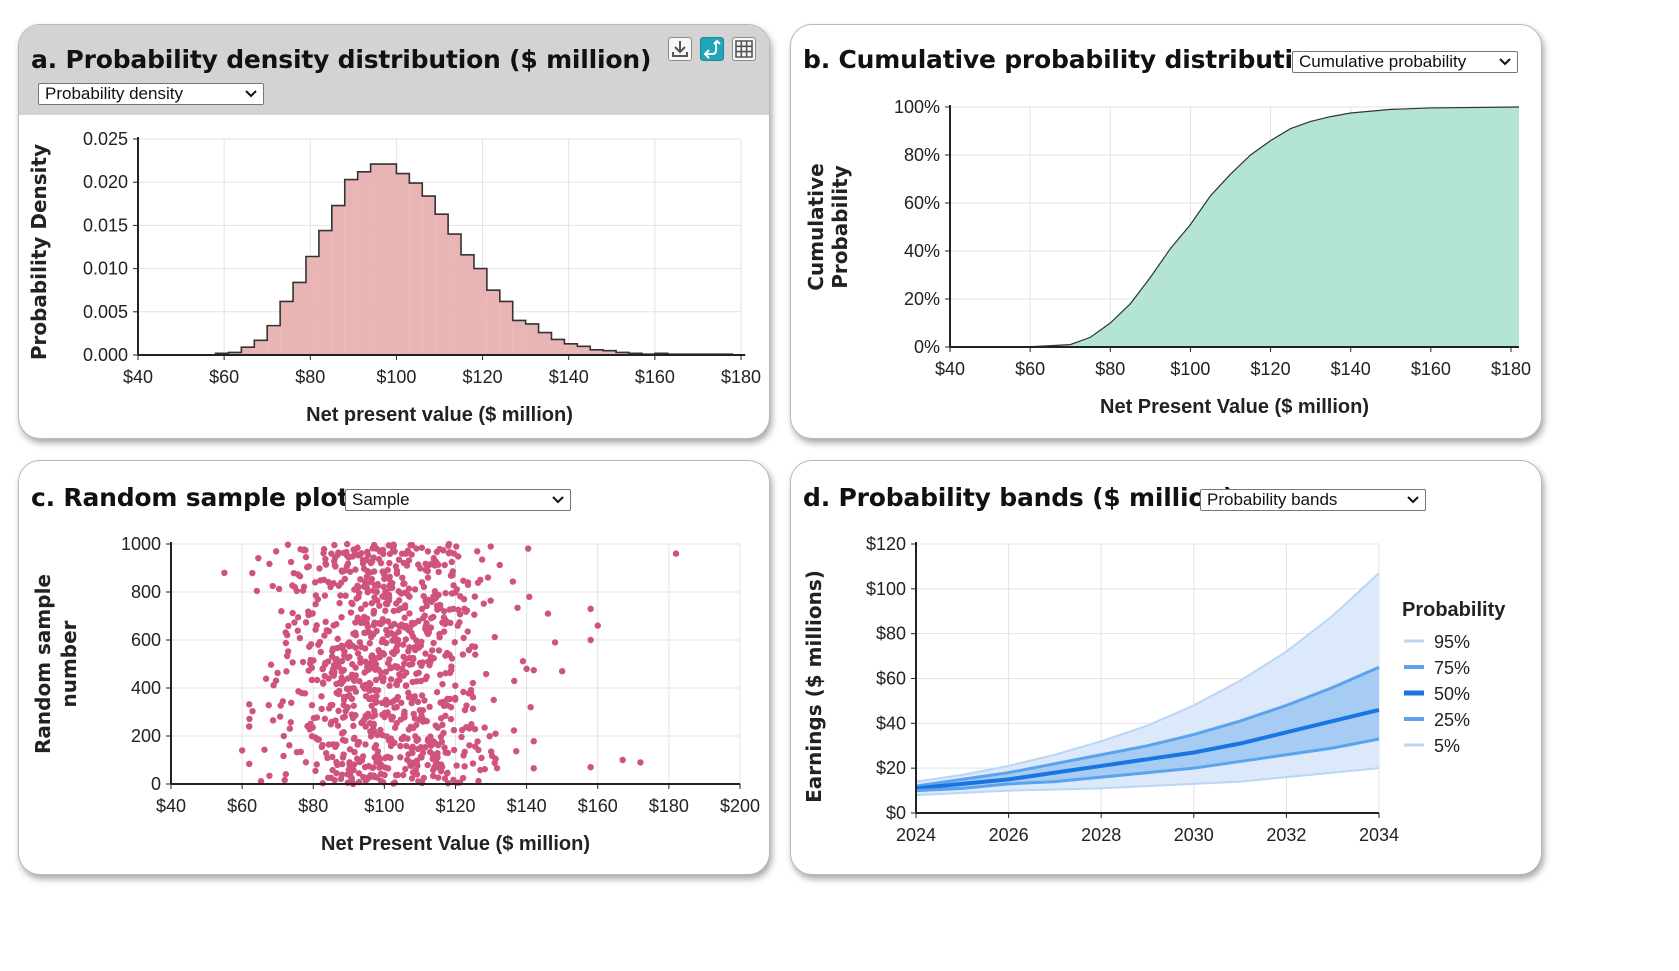  What do you see at coordinates (1405, 62) in the screenshot?
I see `chart-type-select: Cumulative probability` at bounding box center [1405, 62].